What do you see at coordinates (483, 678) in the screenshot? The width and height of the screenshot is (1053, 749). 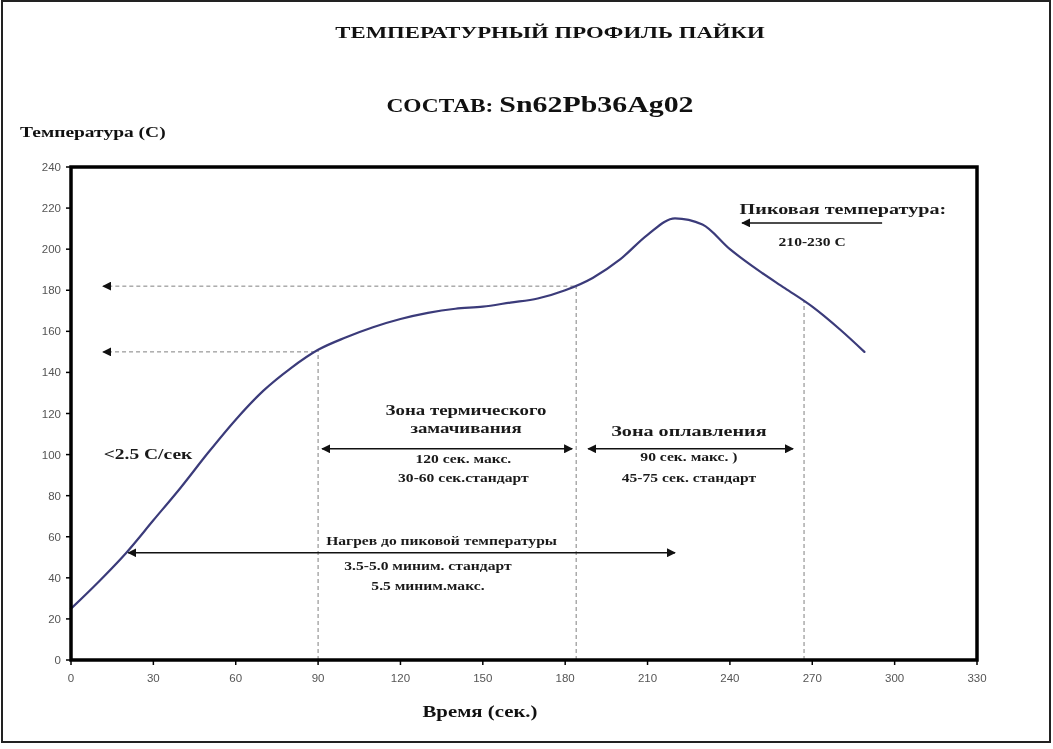 I see `x-tick-label: 150` at bounding box center [483, 678].